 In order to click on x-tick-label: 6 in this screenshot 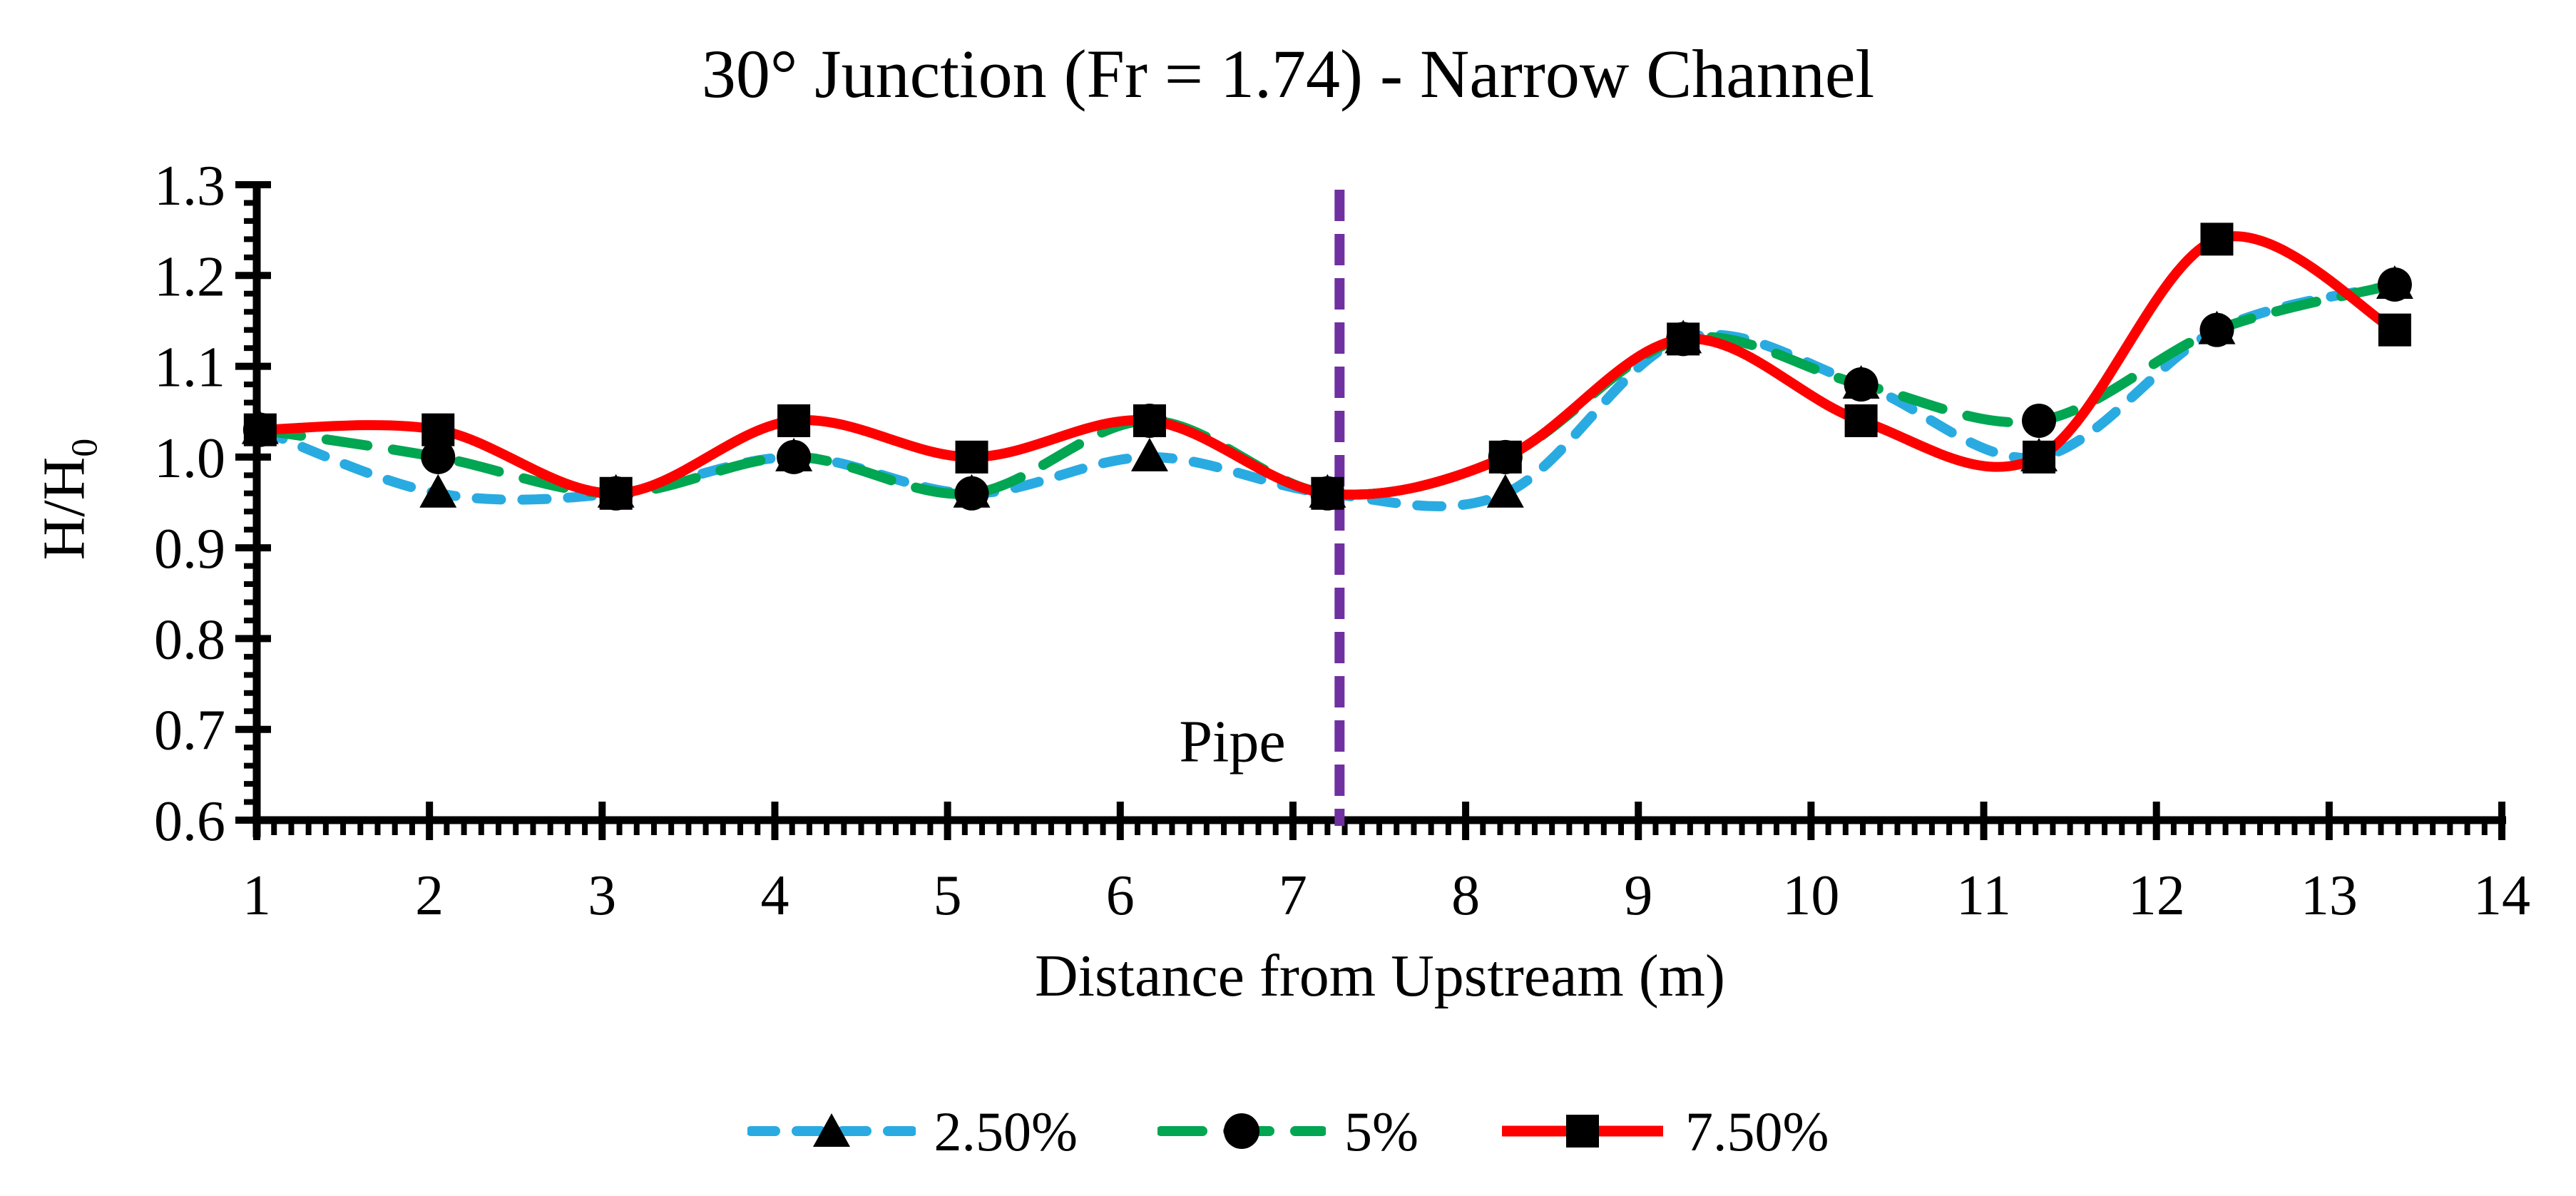, I will do `click(1121, 895)`.